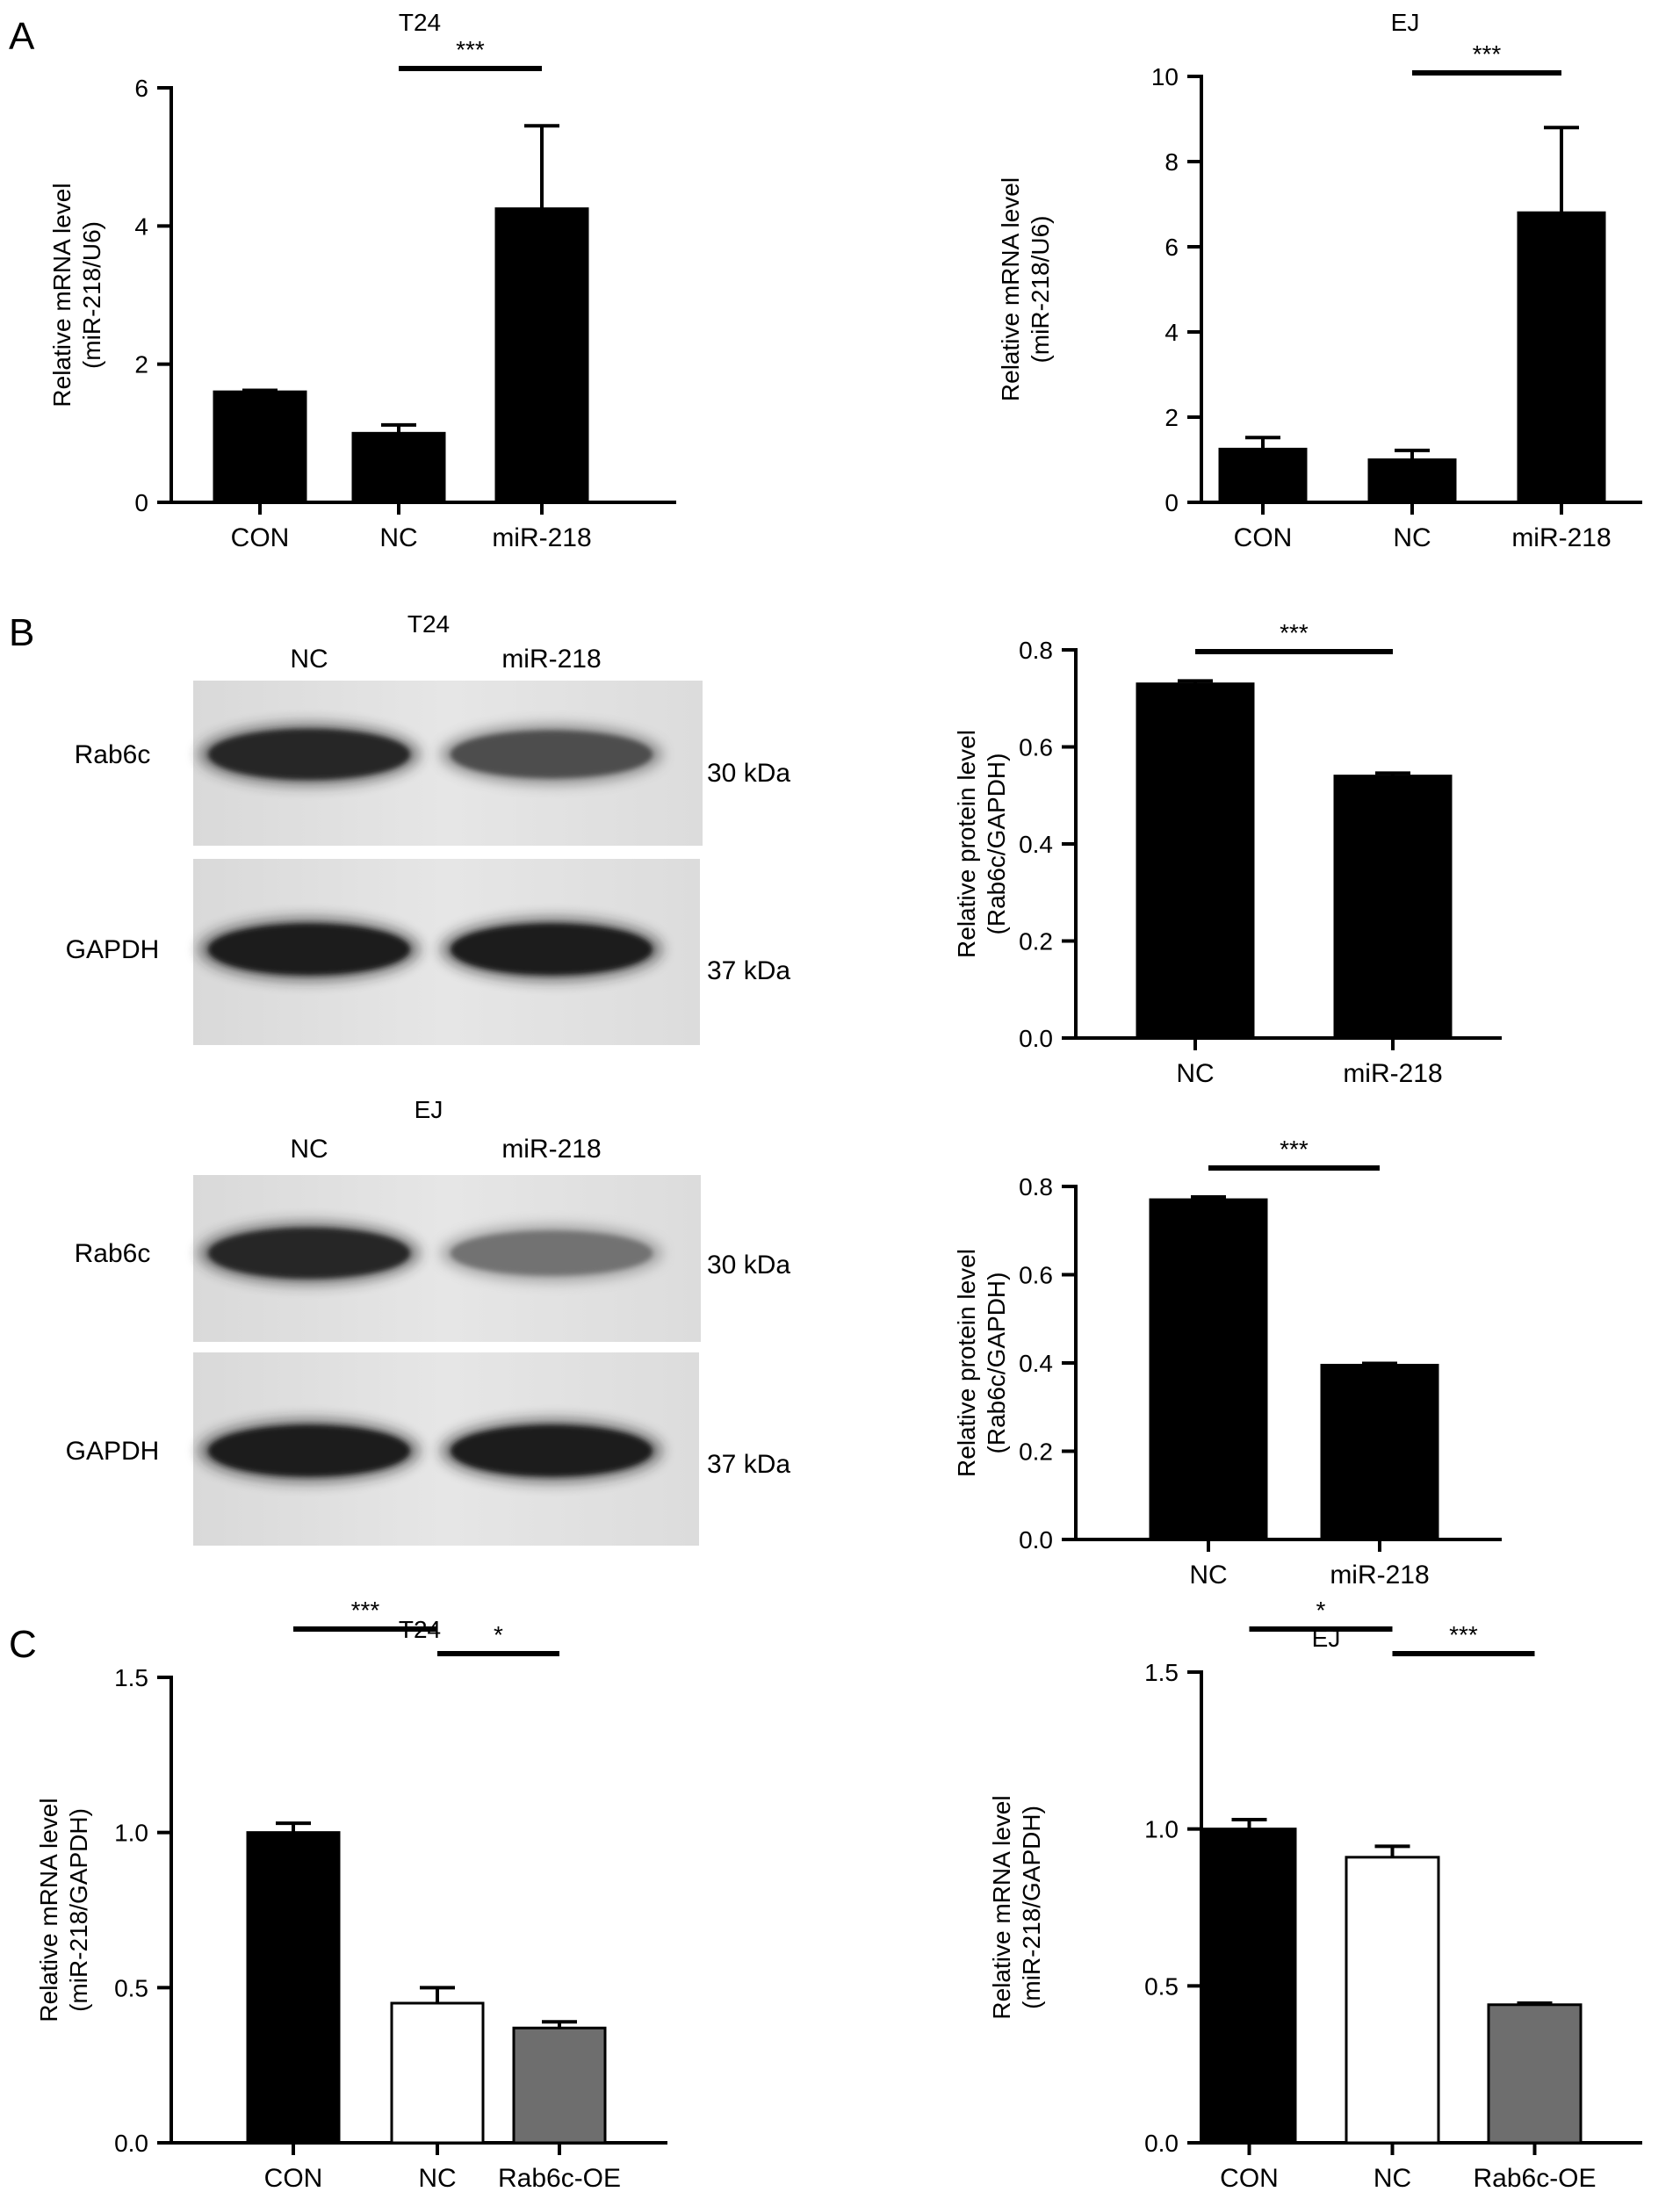  What do you see at coordinates (1031, 1908) in the screenshot?
I see `y-axis-label-line: (miR-218/GAPDH)` at bounding box center [1031, 1908].